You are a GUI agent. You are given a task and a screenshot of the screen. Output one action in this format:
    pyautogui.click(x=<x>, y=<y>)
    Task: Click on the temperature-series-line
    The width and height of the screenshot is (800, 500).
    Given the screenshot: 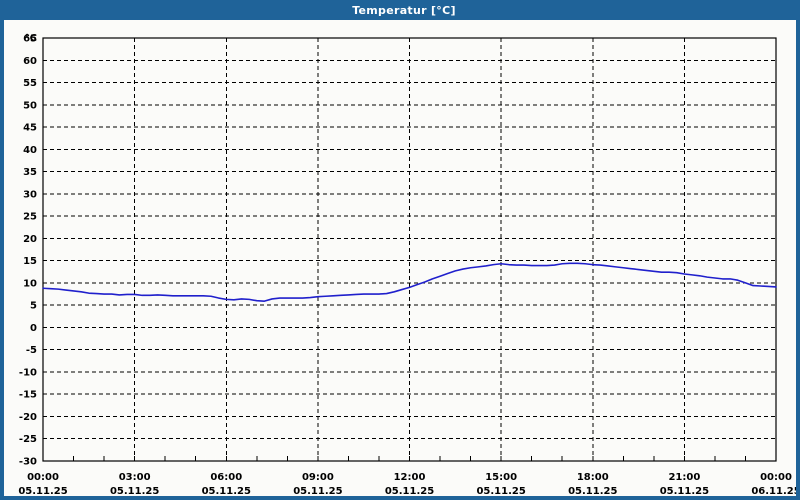 What is the action you would take?
    pyautogui.click(x=409, y=282)
    